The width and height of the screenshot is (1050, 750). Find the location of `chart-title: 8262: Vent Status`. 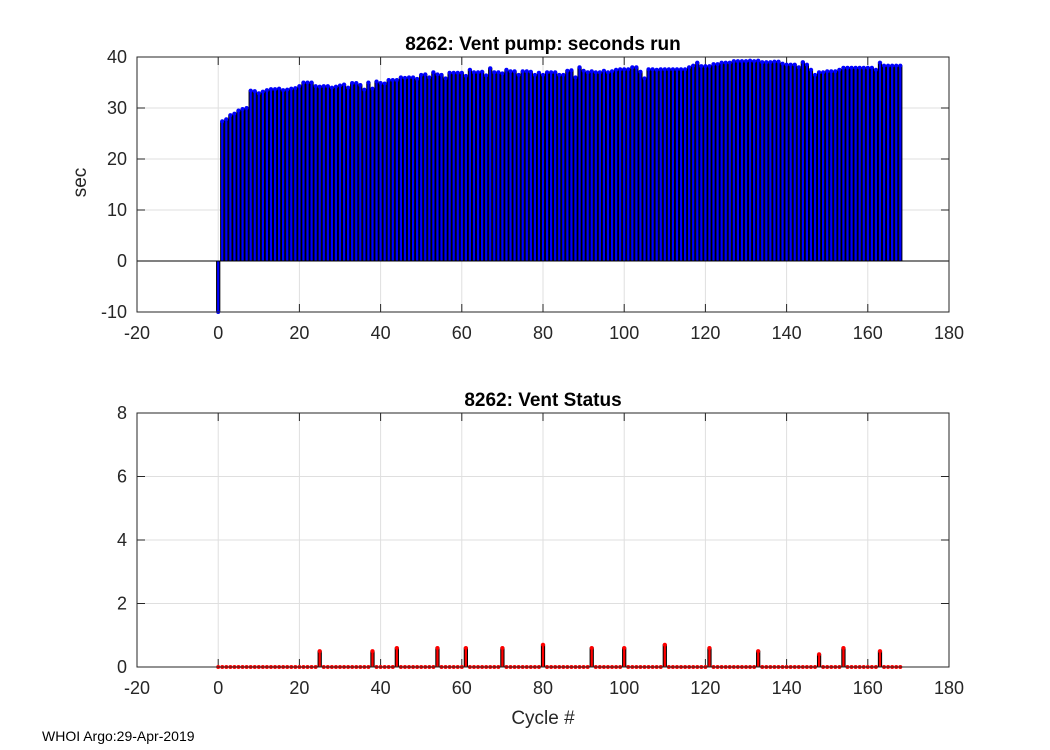

chart-title: 8262: Vent Status is located at coordinates (542, 400).